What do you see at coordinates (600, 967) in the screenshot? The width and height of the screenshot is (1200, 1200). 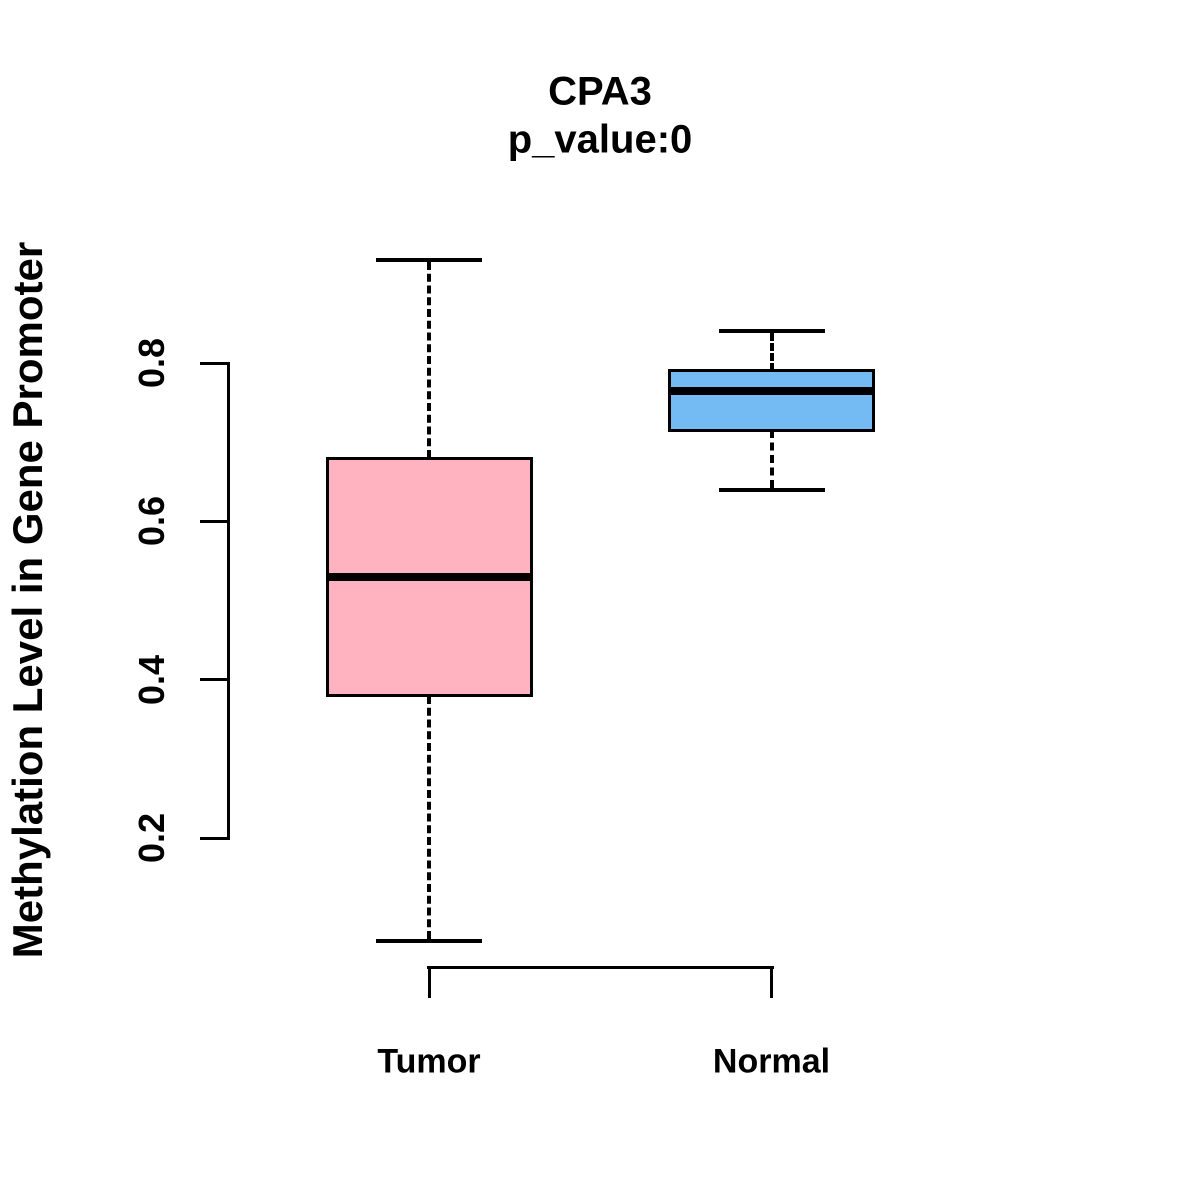 I see `x-axis-line` at bounding box center [600, 967].